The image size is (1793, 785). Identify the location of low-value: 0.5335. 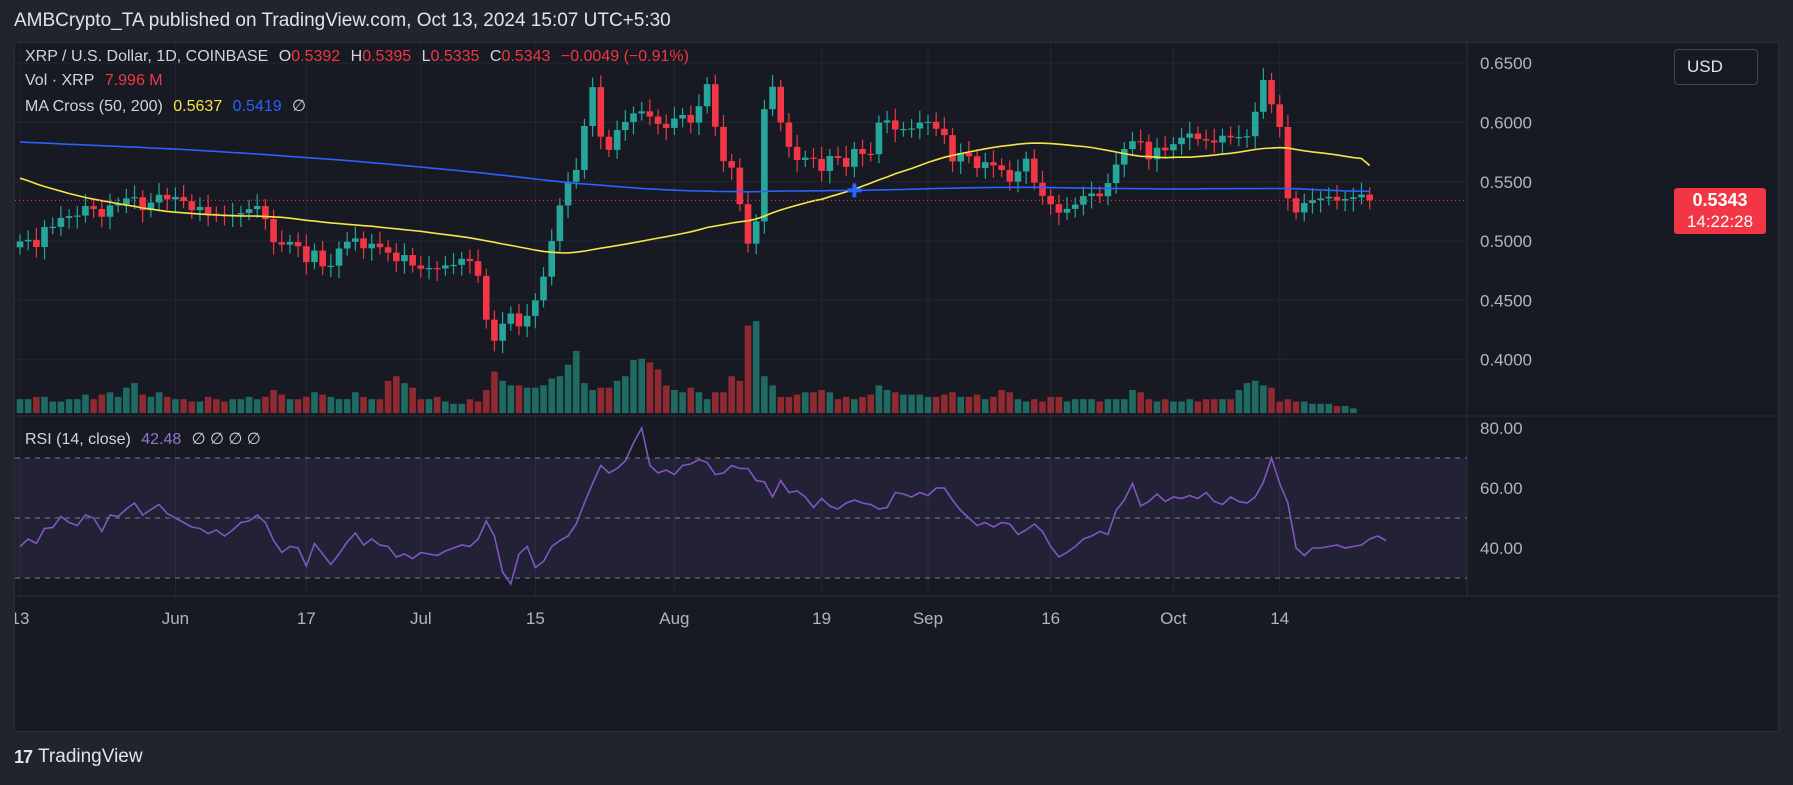
(455, 56).